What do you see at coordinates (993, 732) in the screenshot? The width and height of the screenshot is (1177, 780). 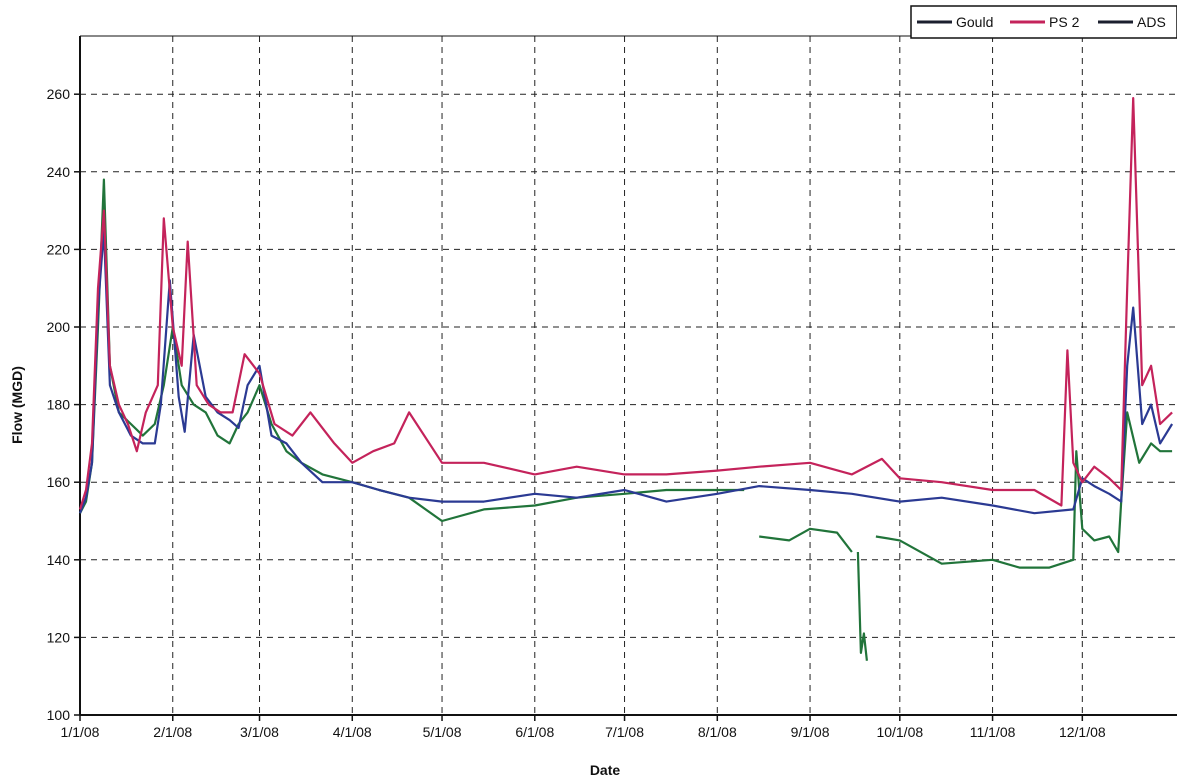 I see `x-tick-label: 11/1/08` at bounding box center [993, 732].